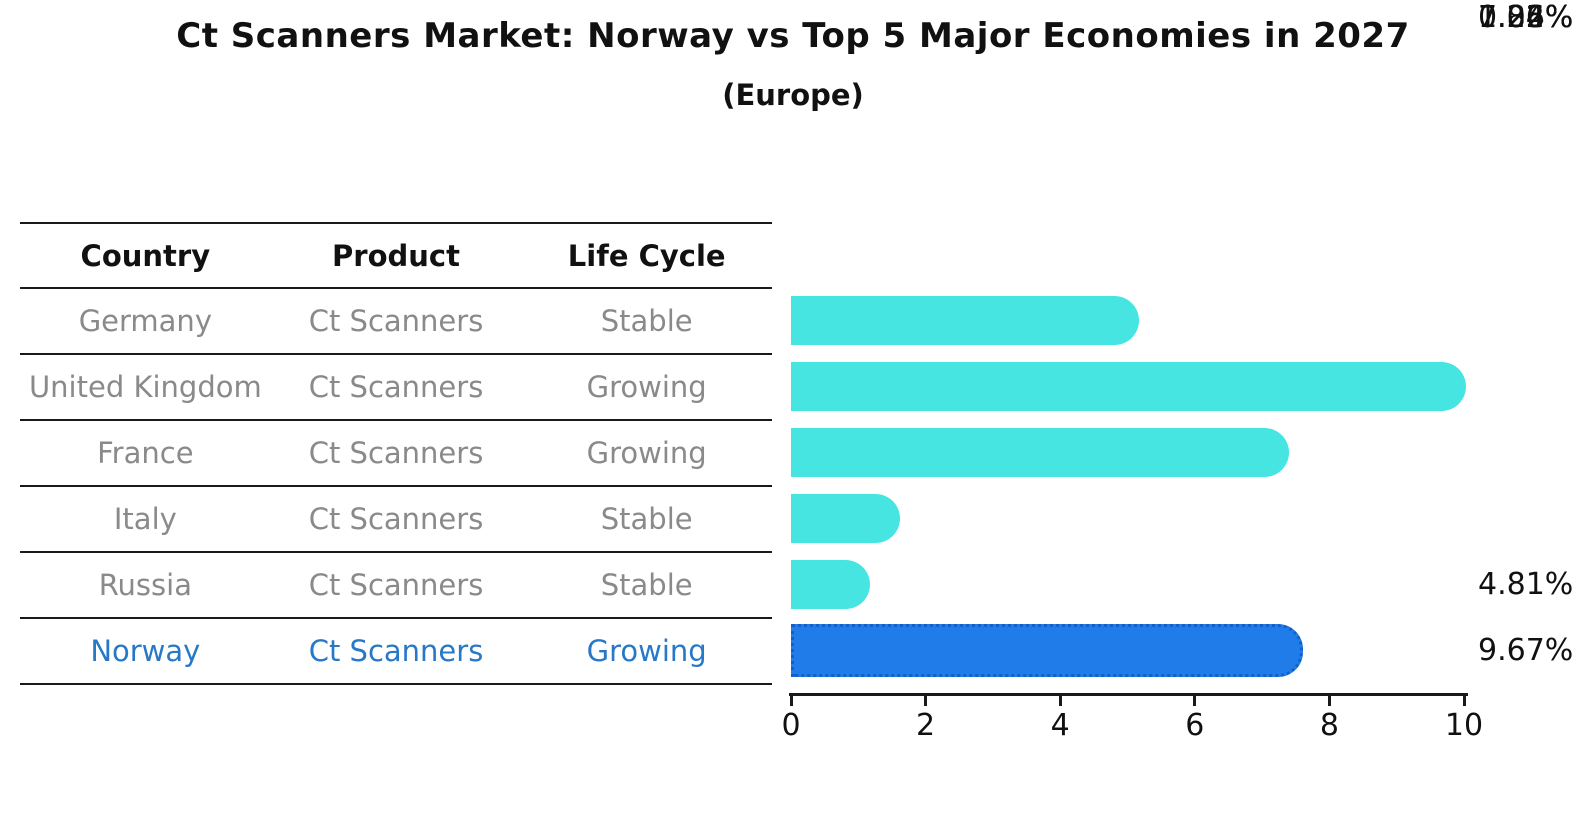 The height and width of the screenshot is (823, 1586). Describe the element at coordinates (1128, 694) in the screenshot. I see `x-axis-line` at that location.